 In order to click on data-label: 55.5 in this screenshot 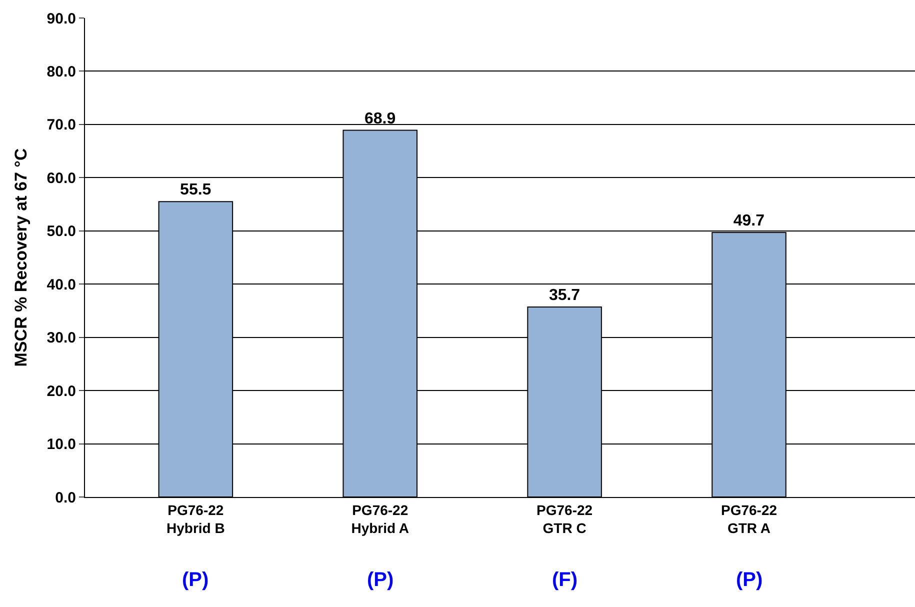, I will do `click(196, 190)`.